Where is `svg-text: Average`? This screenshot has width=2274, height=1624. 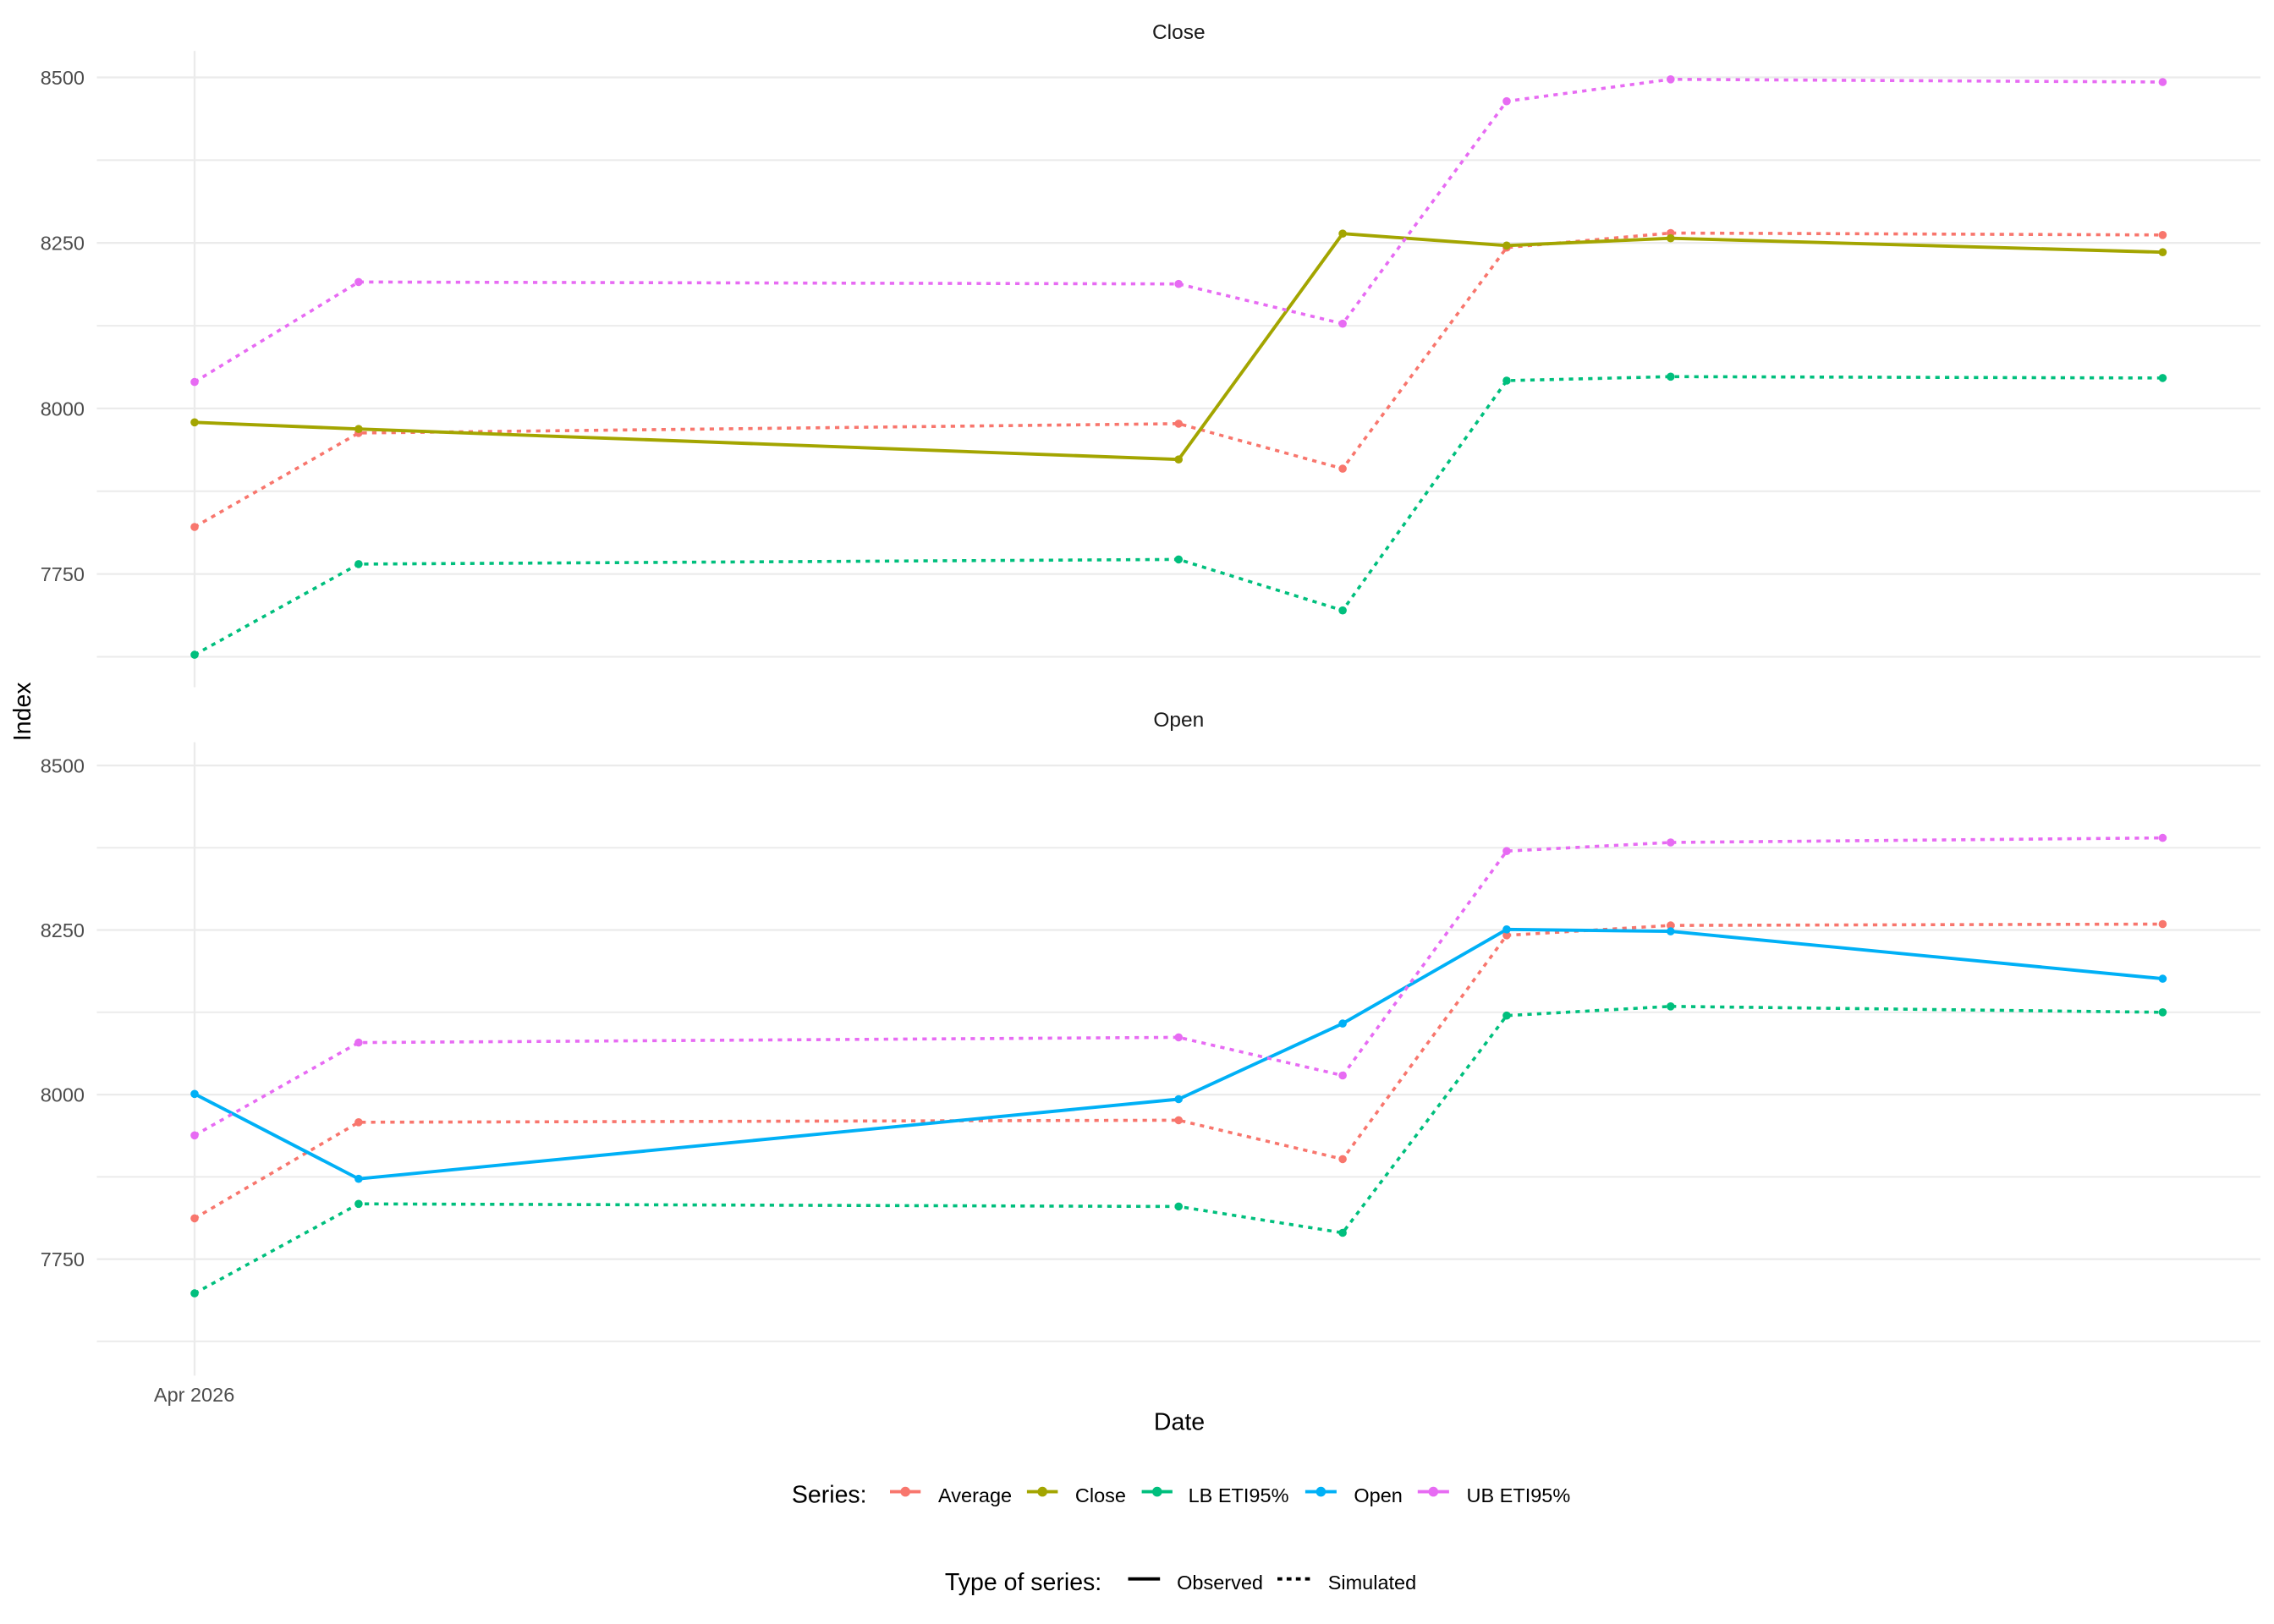 svg-text: Average is located at coordinates (975, 1495).